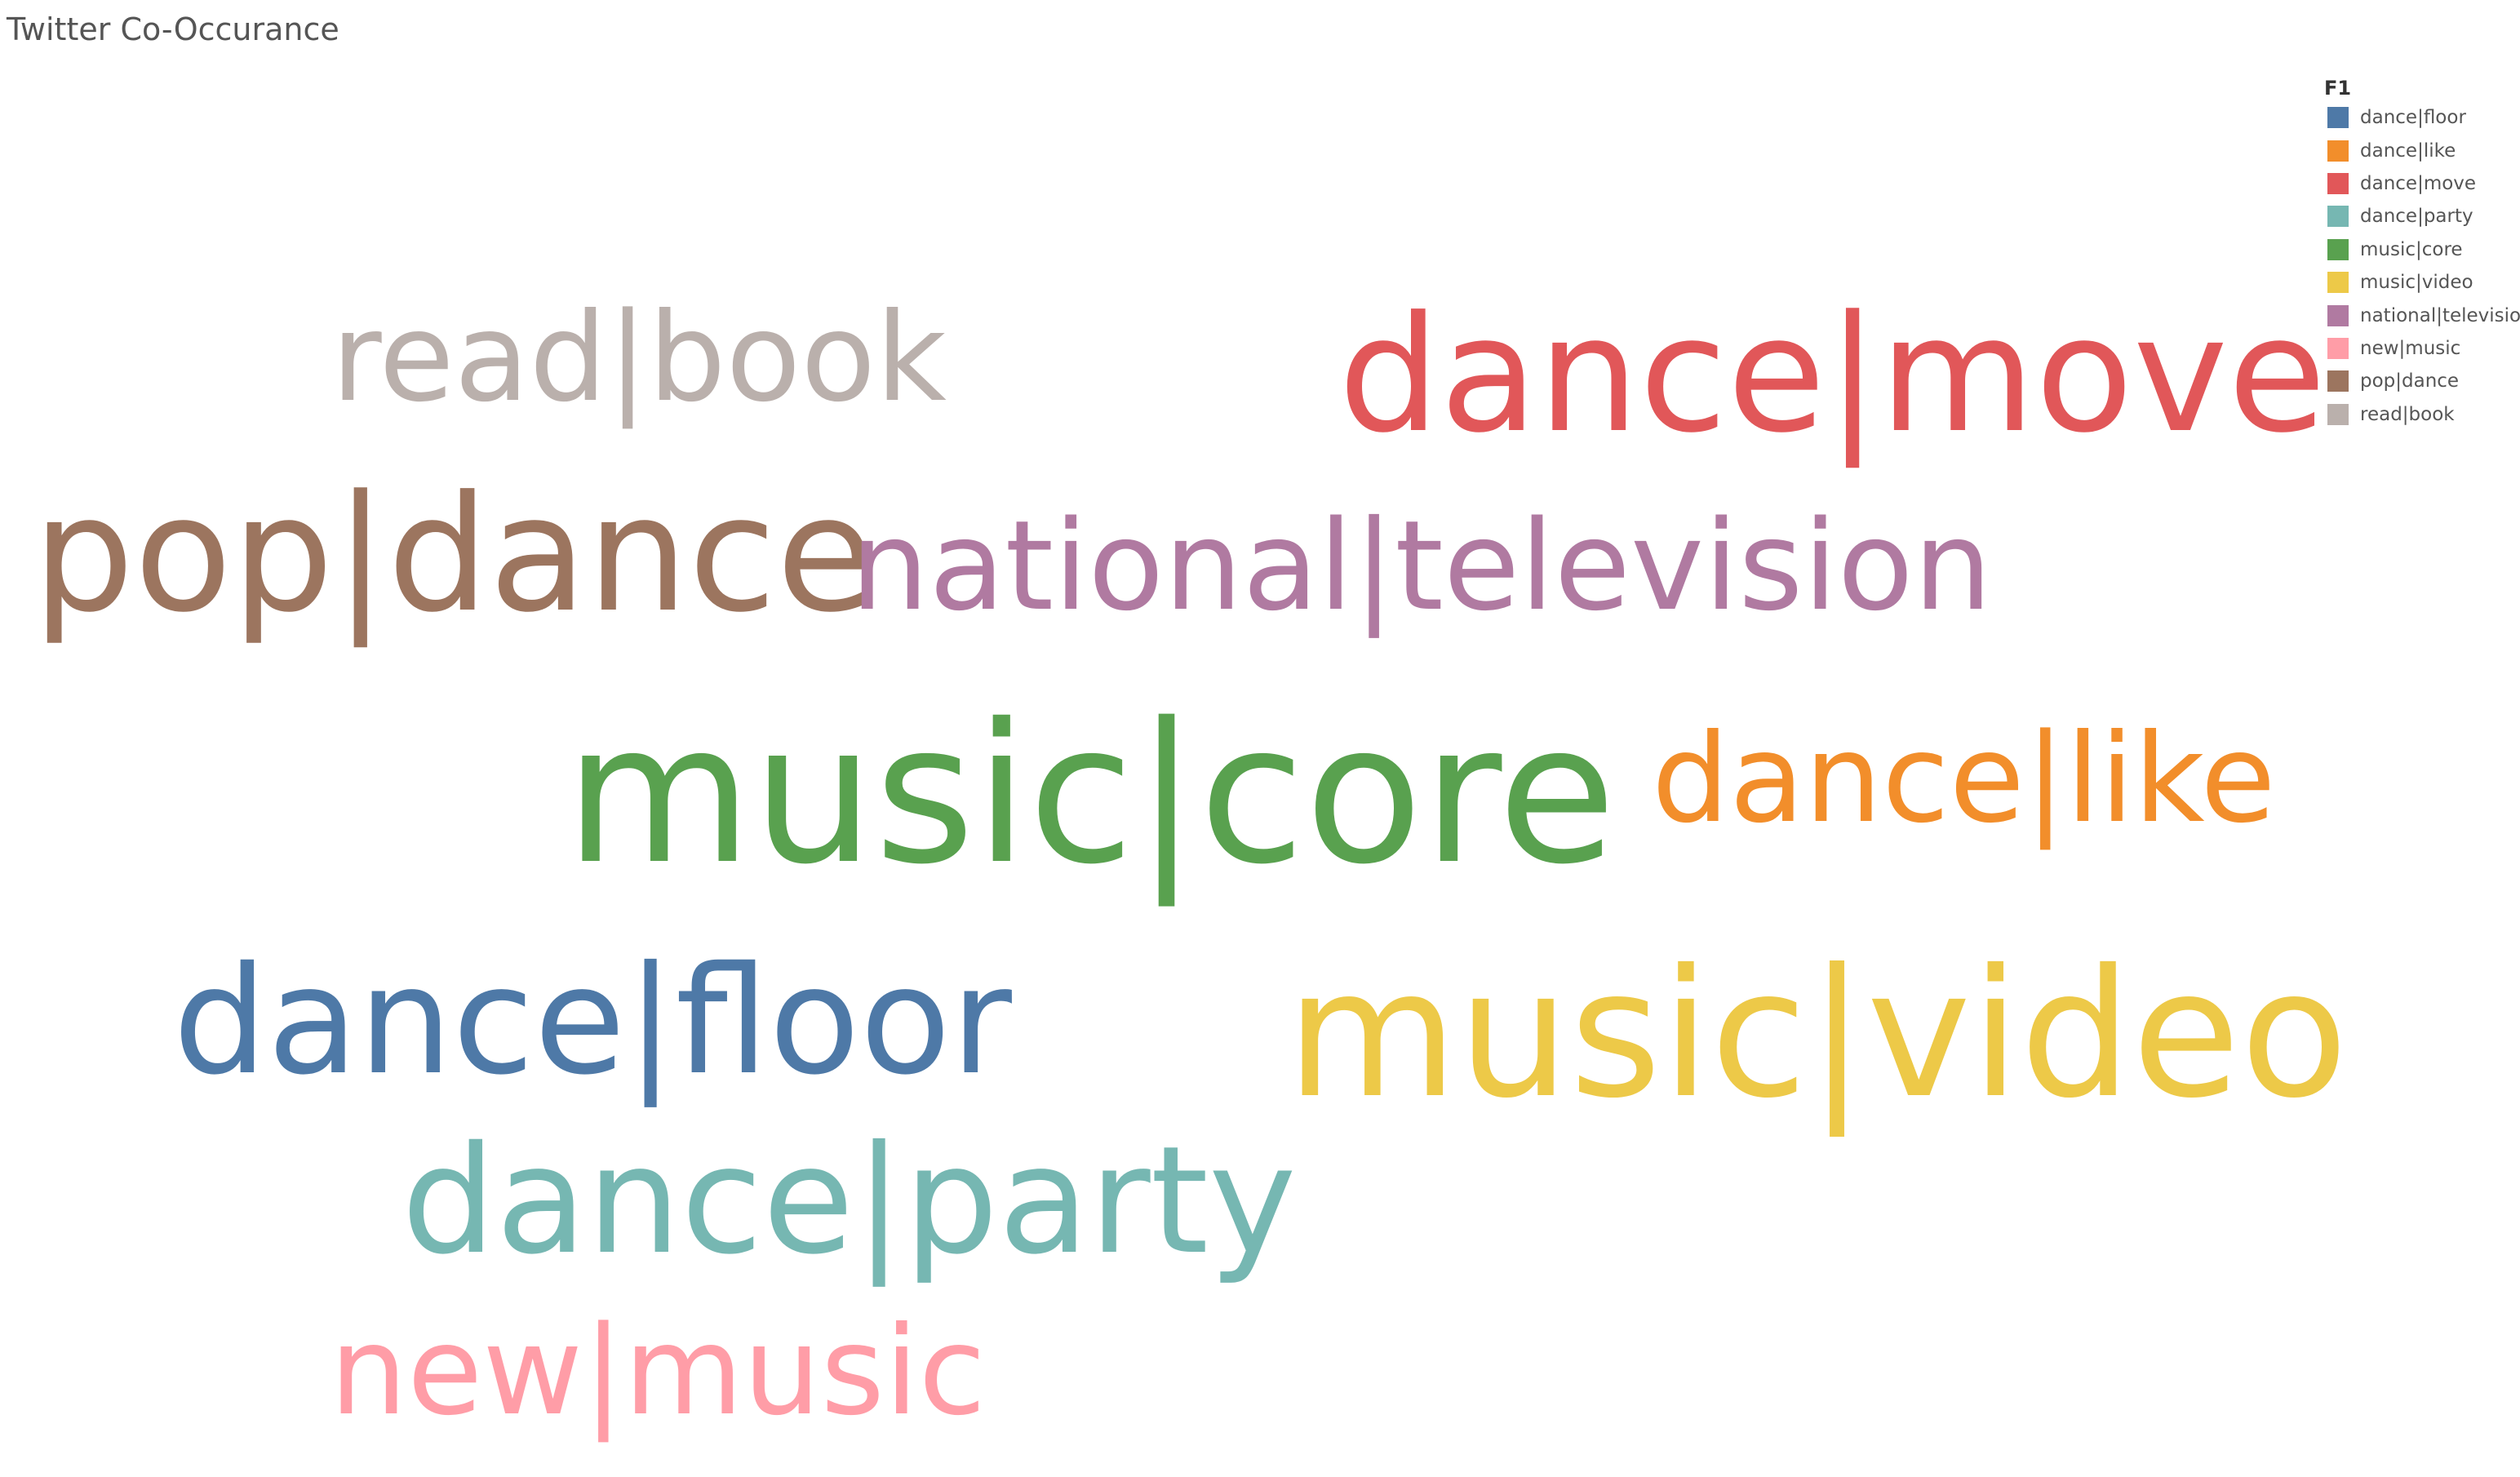 Image resolution: width=2520 pixels, height=1477 pixels. What do you see at coordinates (2411, 348) in the screenshot?
I see `legend-label: new|music` at bounding box center [2411, 348].